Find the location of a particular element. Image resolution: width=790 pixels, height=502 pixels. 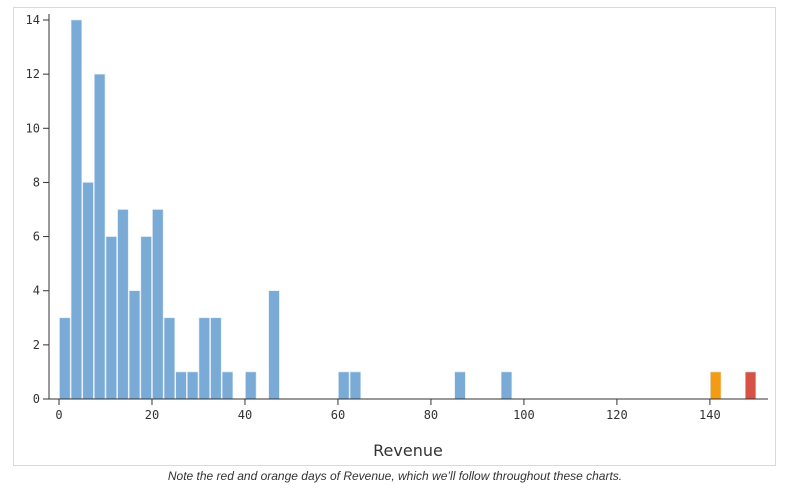

y-tick-label: 0 is located at coordinates (36, 399).